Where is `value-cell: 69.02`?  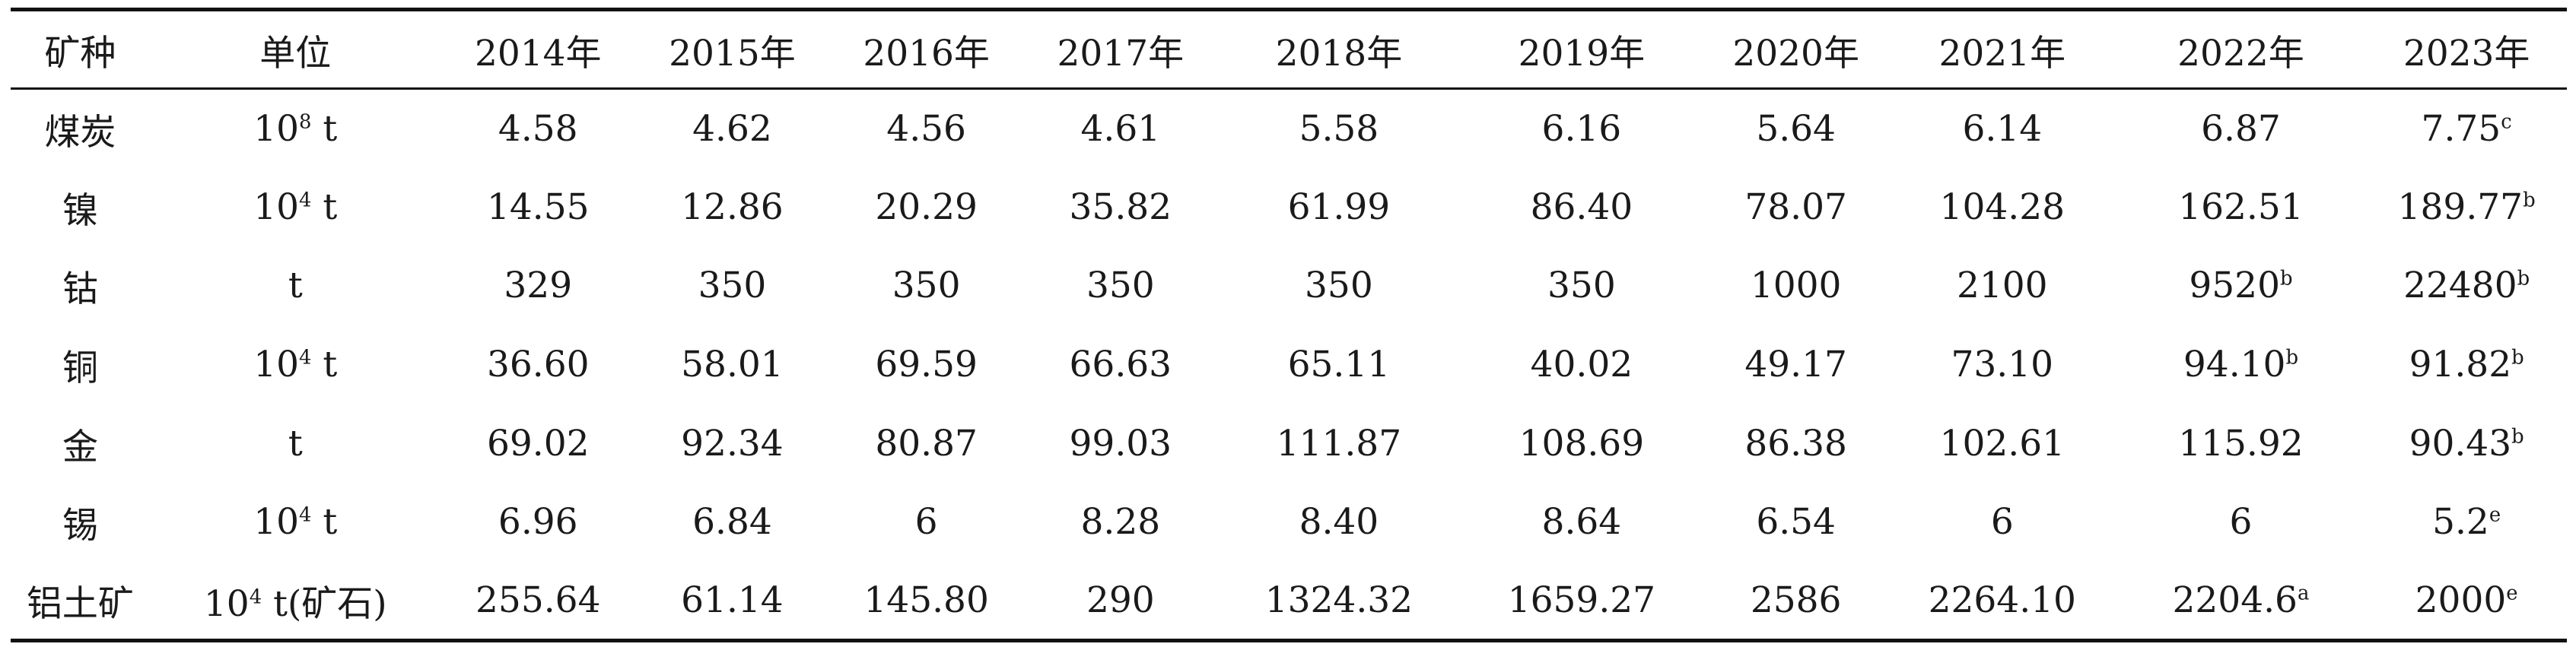 value-cell: 69.02 is located at coordinates (538, 443).